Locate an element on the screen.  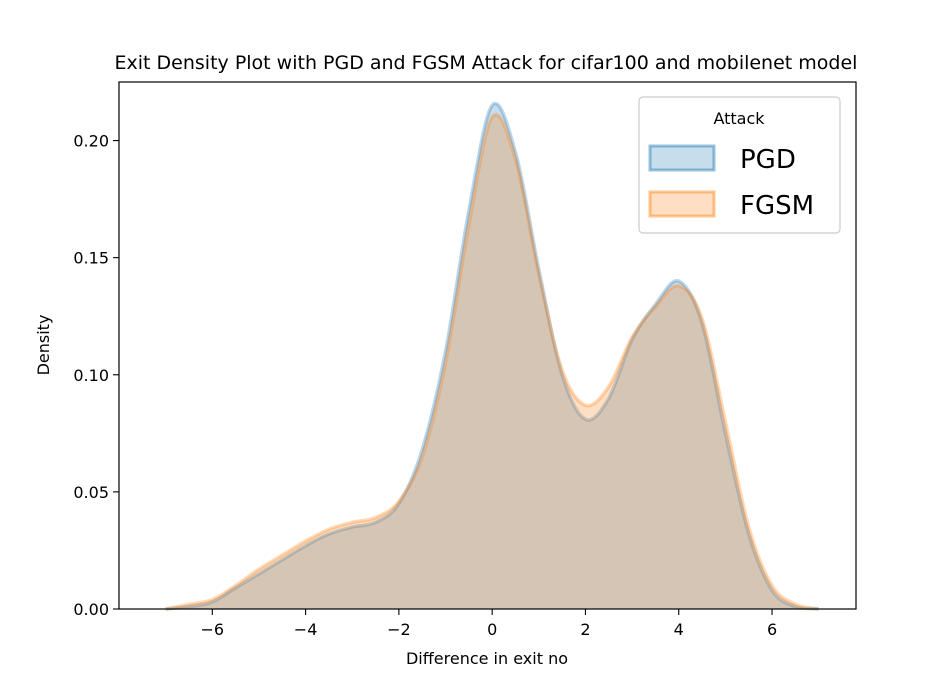
legend-swatch-fgsm is located at coordinates (682, 204).